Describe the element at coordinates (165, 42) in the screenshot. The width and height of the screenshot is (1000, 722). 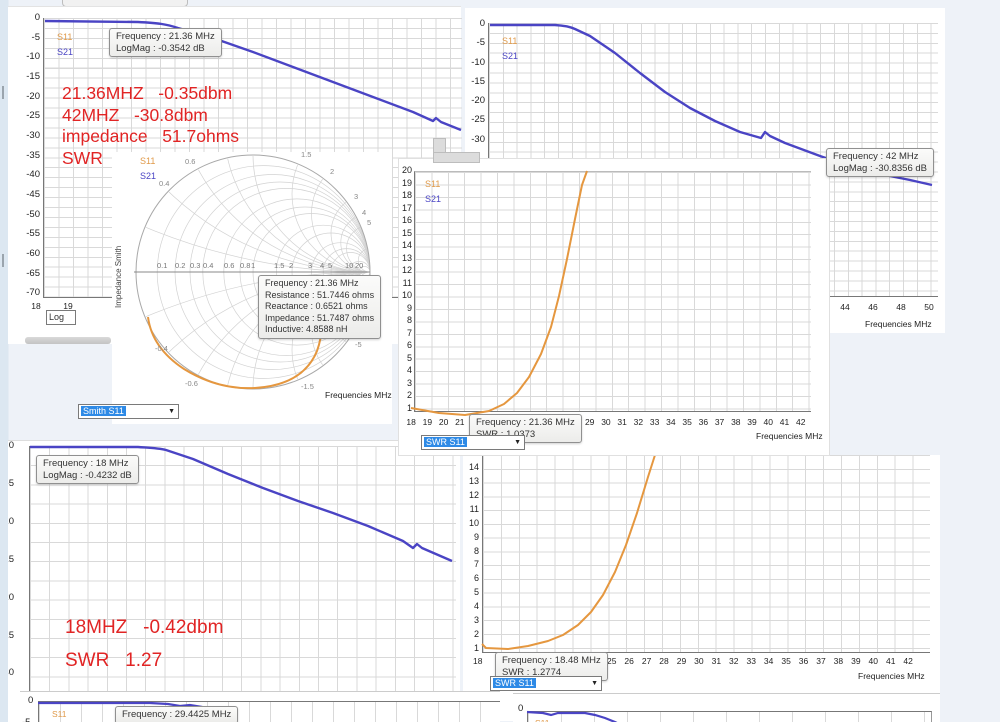
I see `marker-tooltip: Frequency : 21.36 MHz LogMag : -0.3542 dB` at that location.